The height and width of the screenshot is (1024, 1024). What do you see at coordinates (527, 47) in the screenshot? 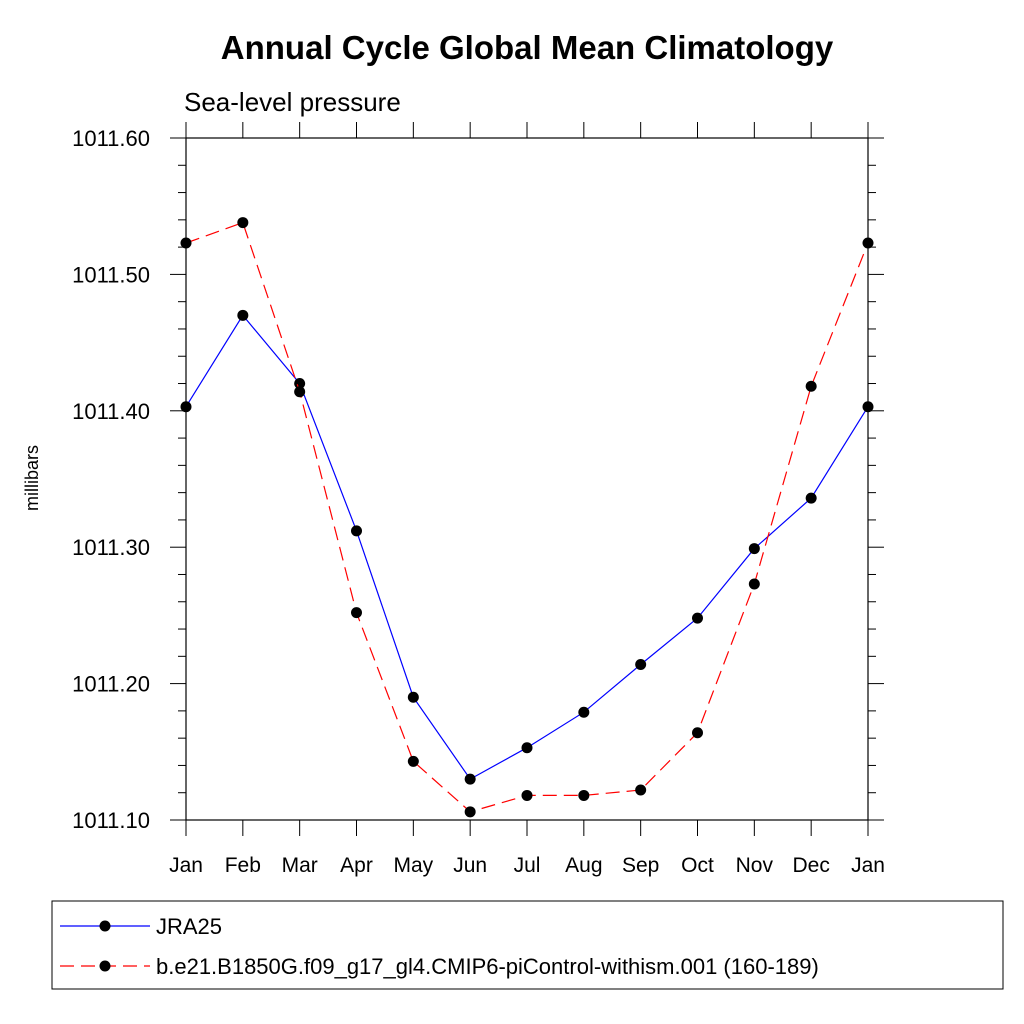
I see `chart-title: Annual Cycle Global Mean Climatology` at bounding box center [527, 47].